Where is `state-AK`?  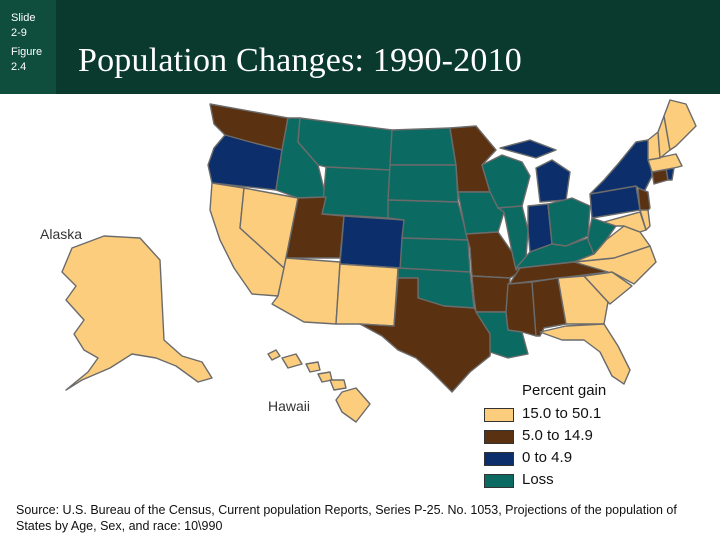
state-AK is located at coordinates (137, 313).